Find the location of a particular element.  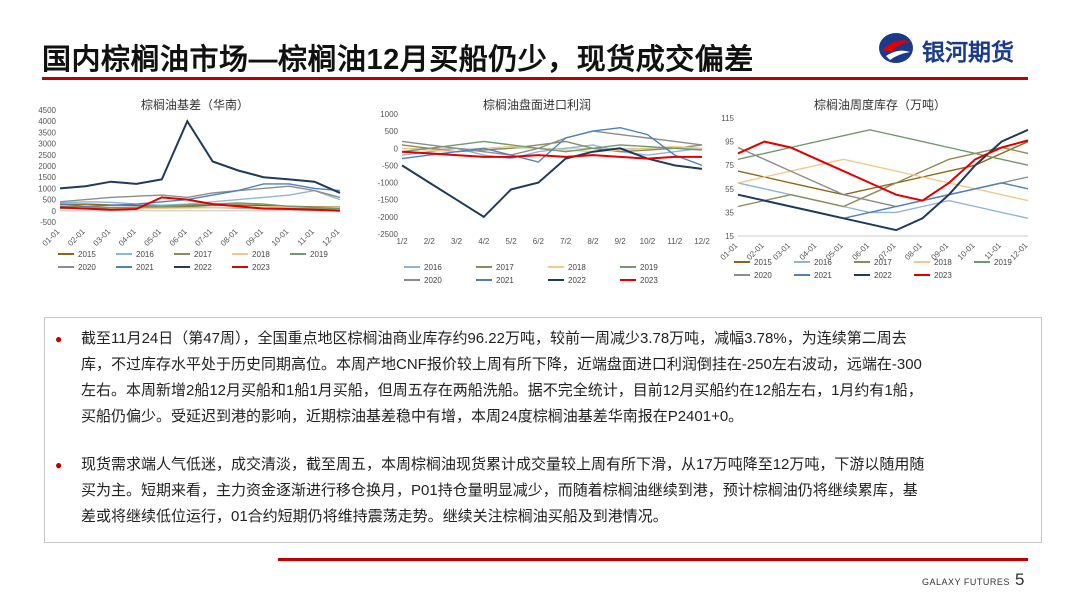

chart-1-title: 棕榈油基差（华南） is located at coordinates (194, 105).